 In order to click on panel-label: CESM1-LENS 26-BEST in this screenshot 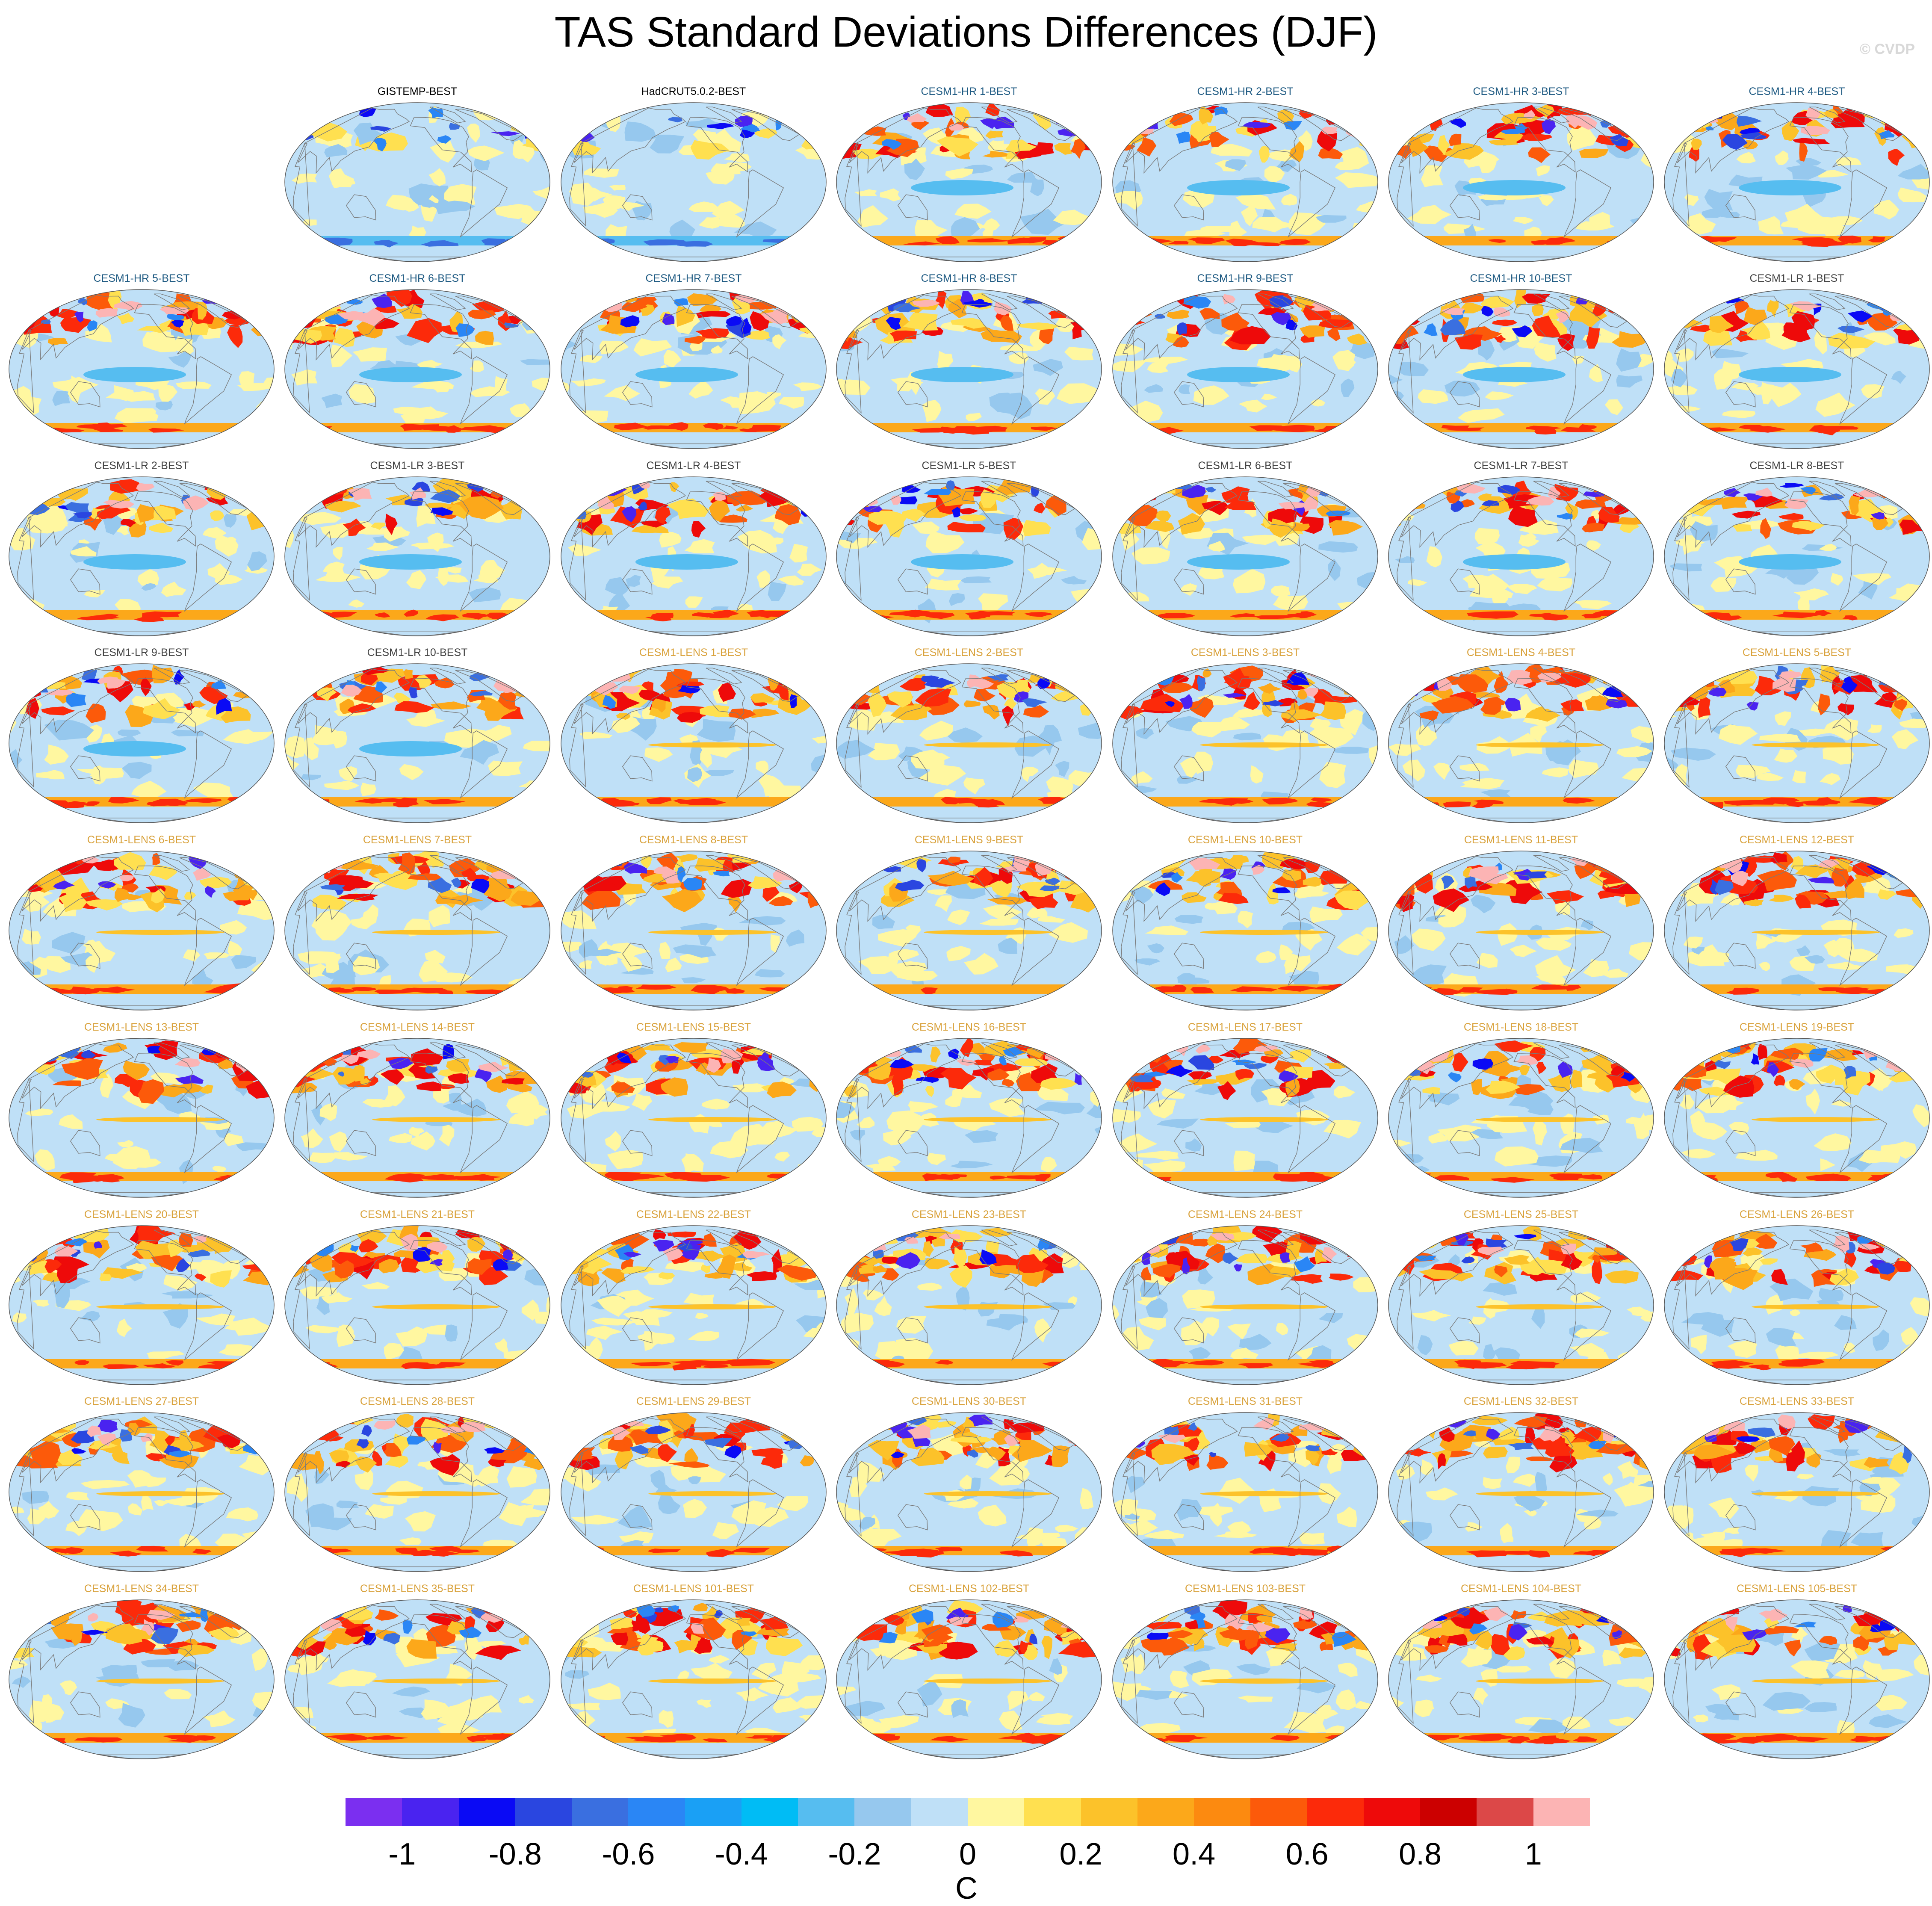, I will do `click(1797, 1214)`.